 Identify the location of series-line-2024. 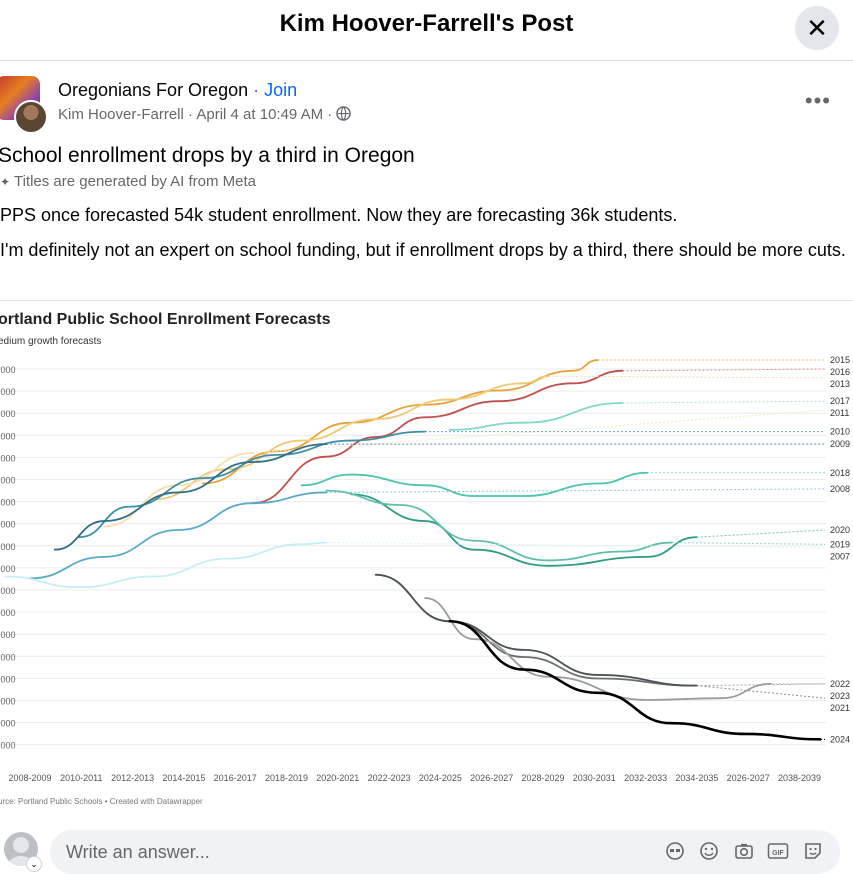
(635, 680).